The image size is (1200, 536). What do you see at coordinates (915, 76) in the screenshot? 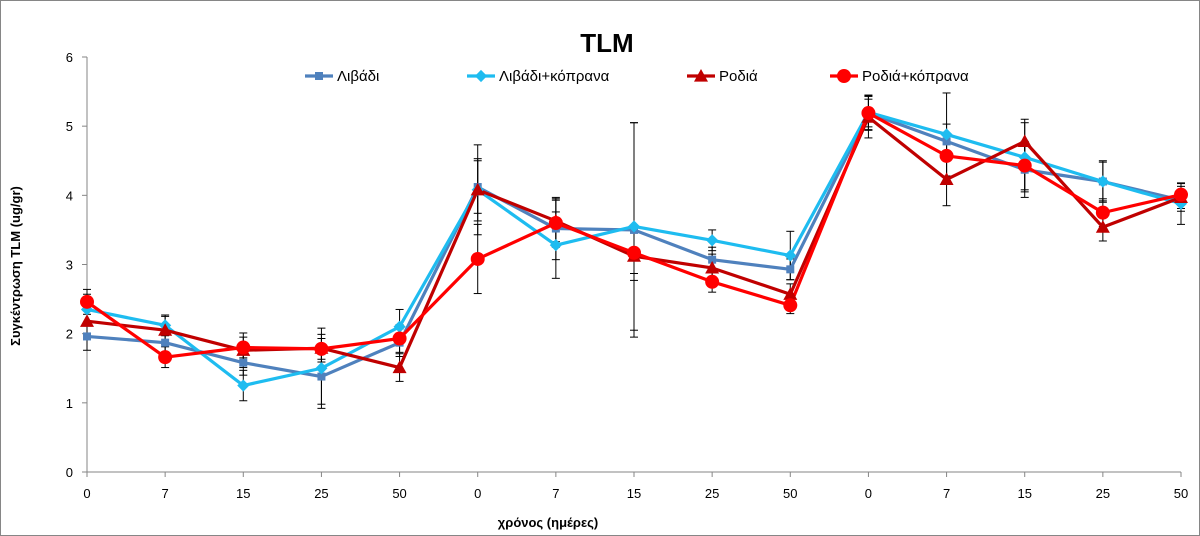
I see `legend-label: Ροδιά+κόπρανα` at bounding box center [915, 76].